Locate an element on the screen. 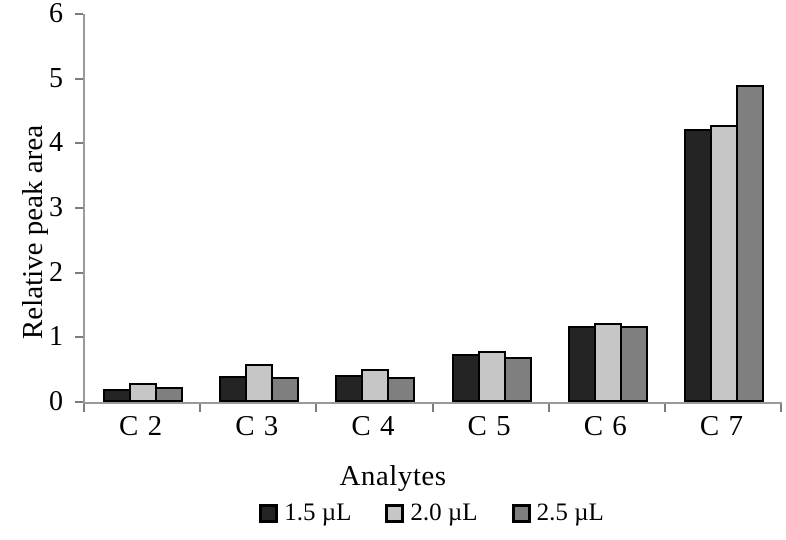  legend-marker-series2 is located at coordinates (395, 513).